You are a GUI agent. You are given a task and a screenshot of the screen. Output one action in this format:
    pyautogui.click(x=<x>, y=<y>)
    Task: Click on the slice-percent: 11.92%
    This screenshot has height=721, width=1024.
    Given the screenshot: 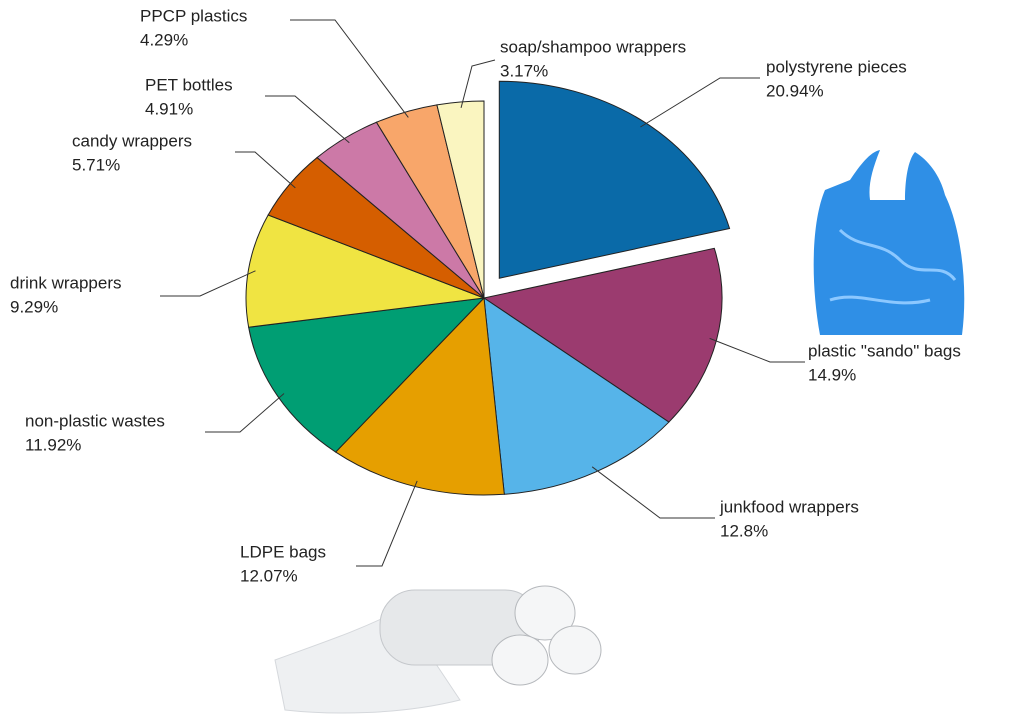 What is the action you would take?
    pyautogui.click(x=53, y=444)
    